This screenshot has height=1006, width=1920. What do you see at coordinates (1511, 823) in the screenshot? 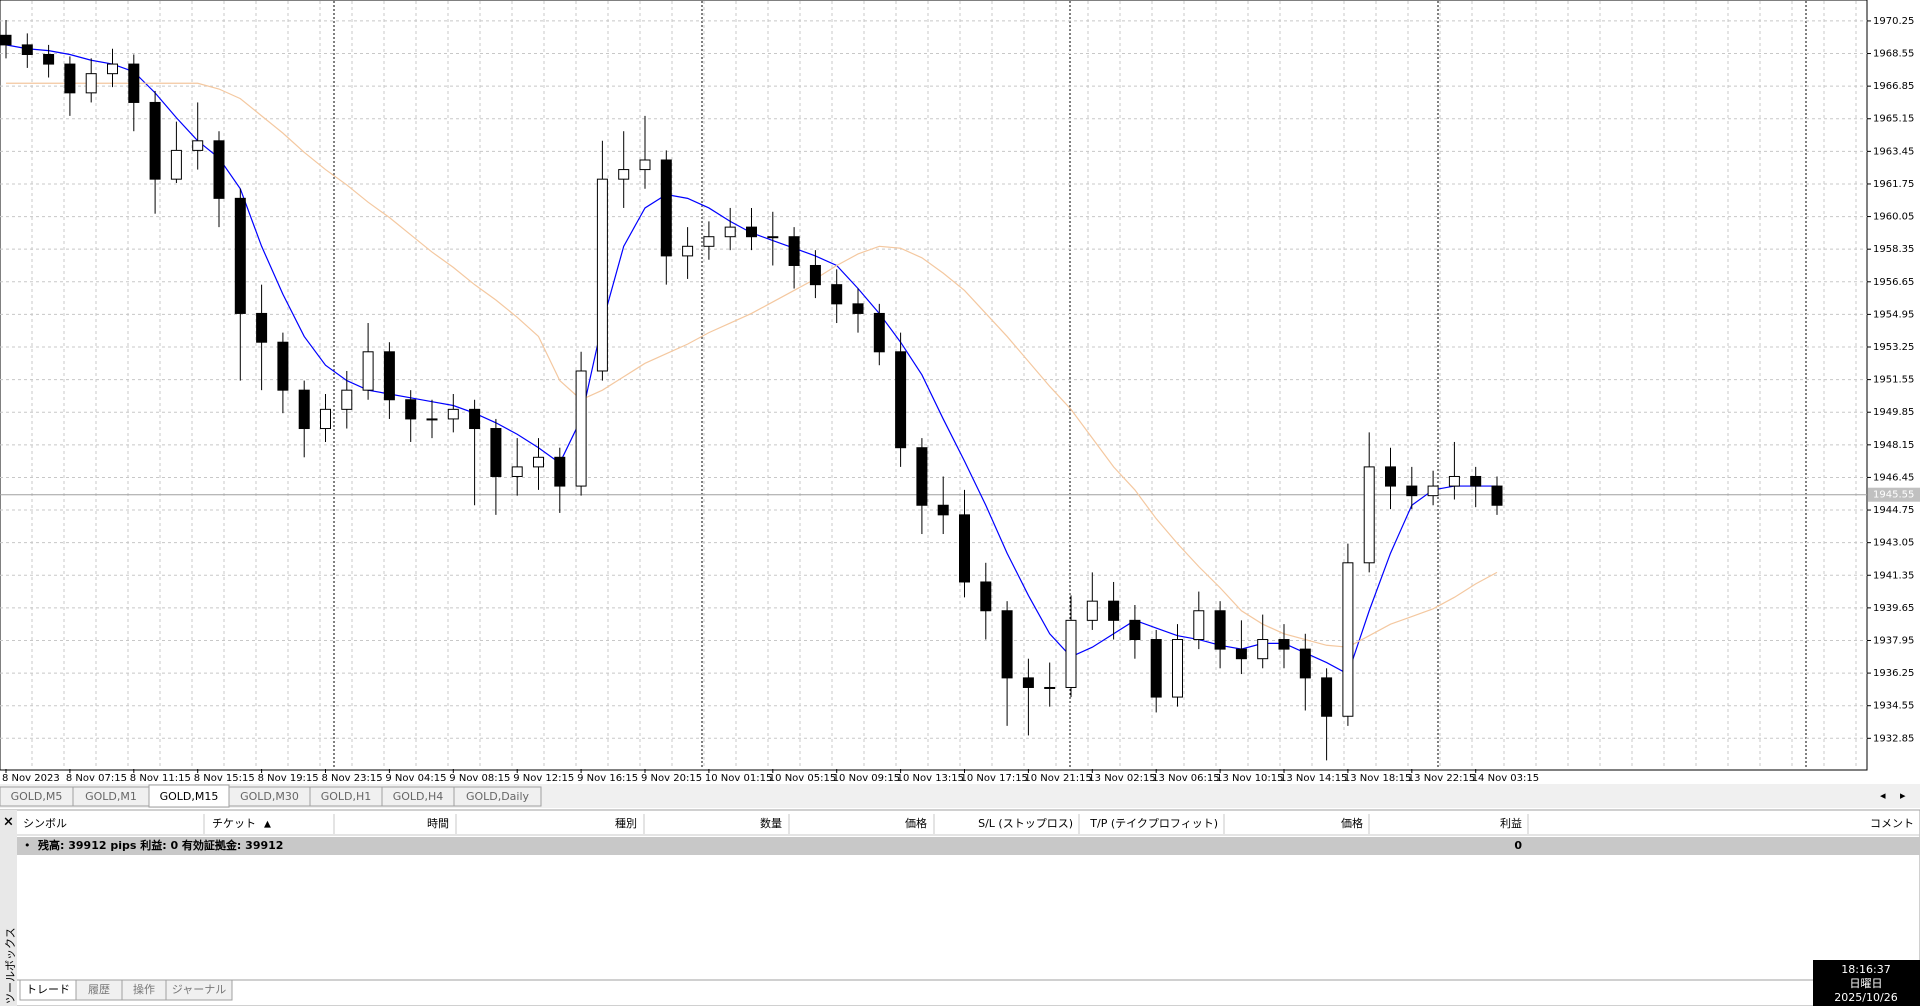
I see `column-header: 利益` at bounding box center [1511, 823].